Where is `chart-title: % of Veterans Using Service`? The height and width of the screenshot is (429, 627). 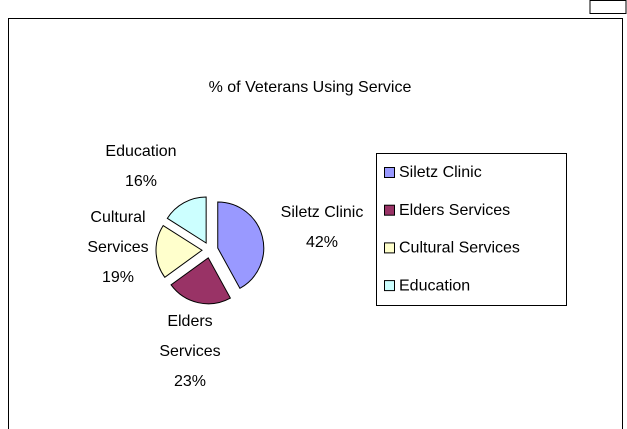 chart-title: % of Veterans Using Service is located at coordinates (310, 87).